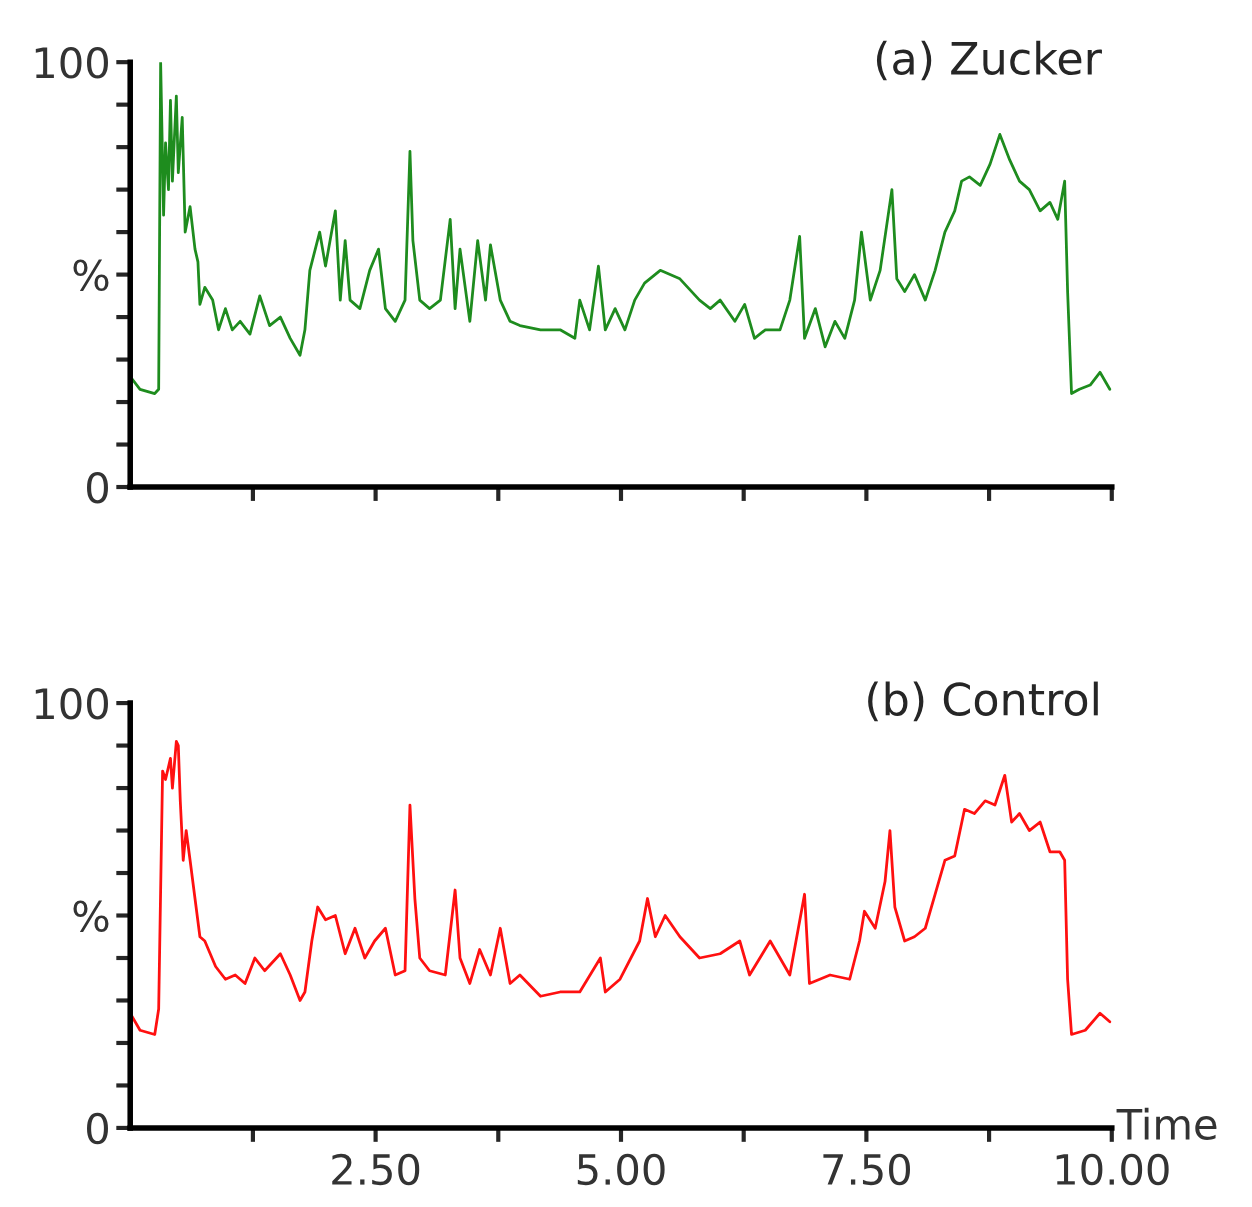  Describe the element at coordinates (621, 1169) in the screenshot. I see `x-tick-label: 5.00` at that location.